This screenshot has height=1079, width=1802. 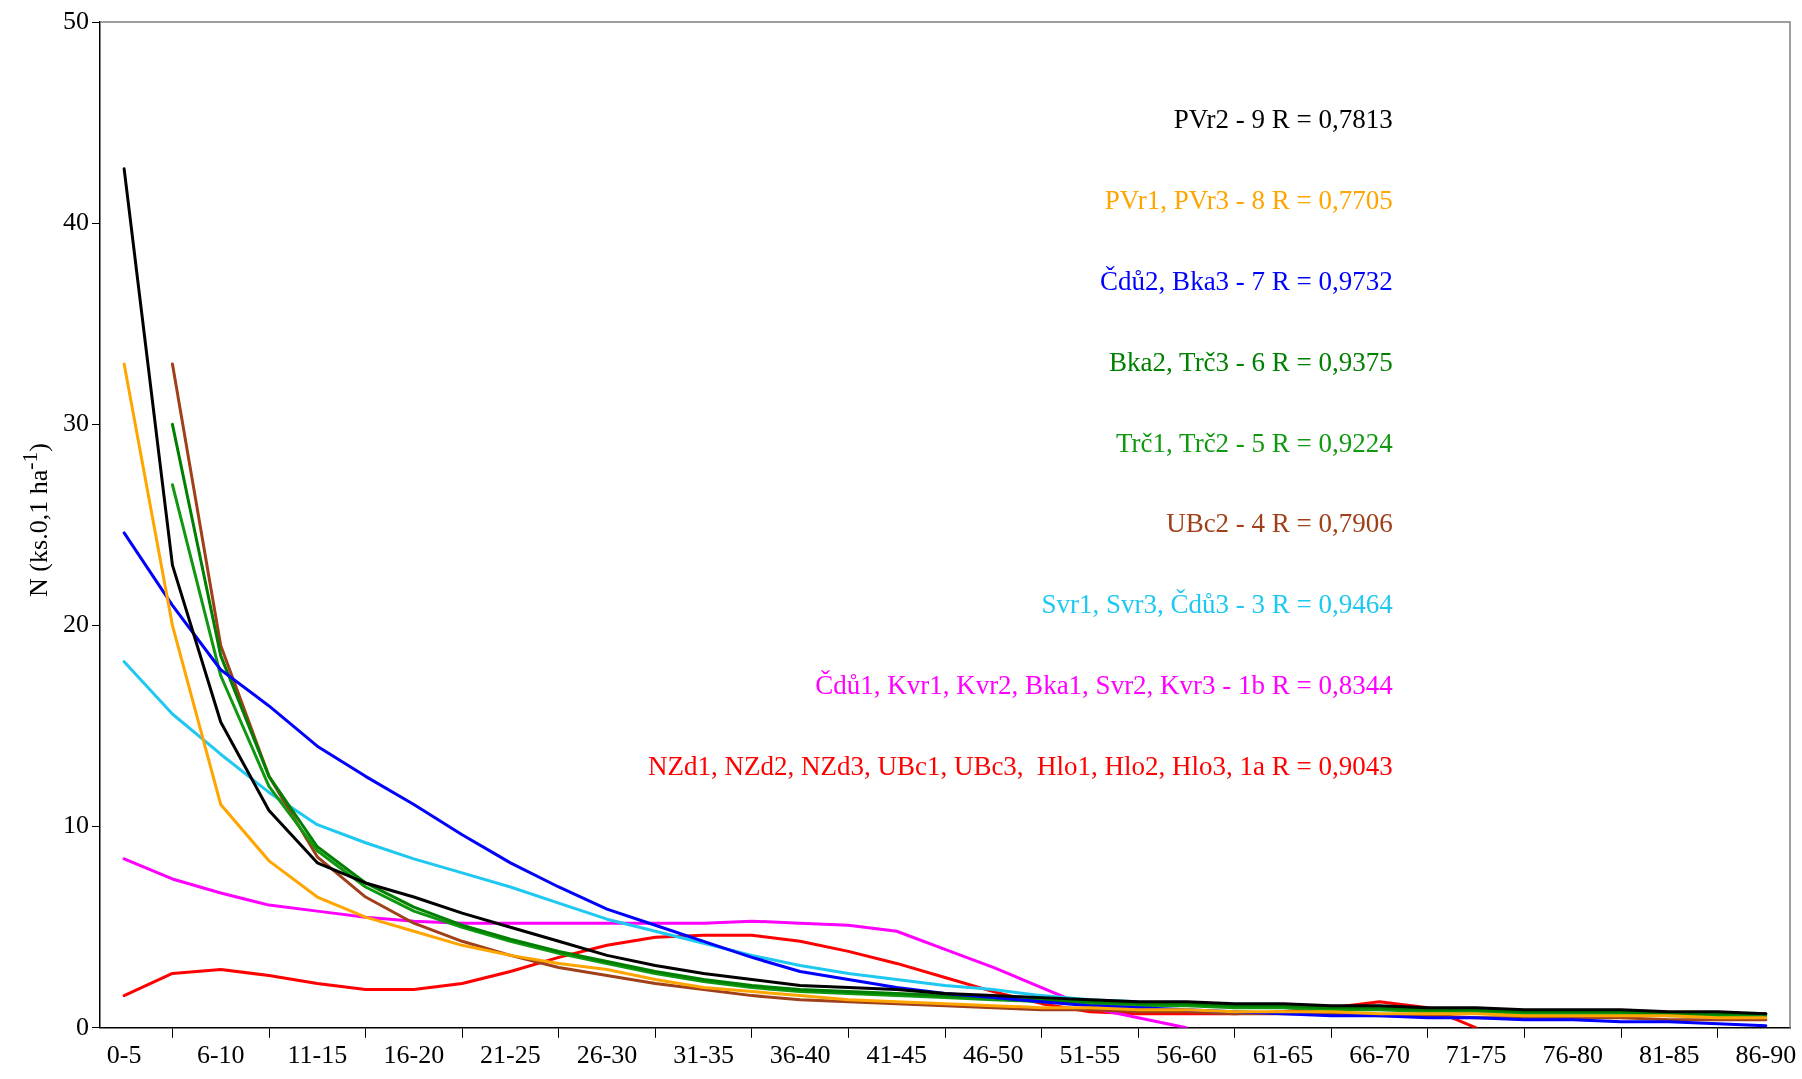 What do you see at coordinates (1573, 1055) in the screenshot?
I see `x-tick-label: 76-80` at bounding box center [1573, 1055].